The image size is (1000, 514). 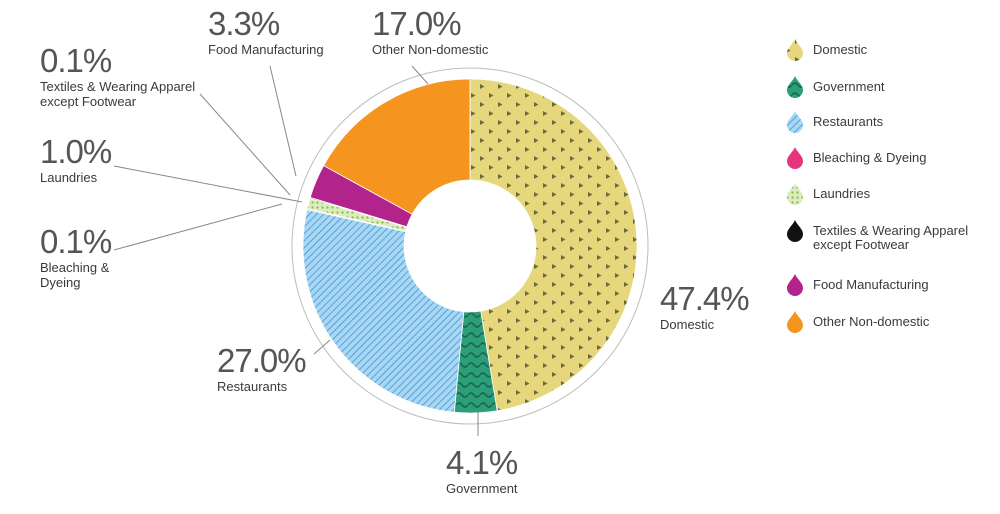 I want to click on percent-label: 17.0%, so click(x=416, y=23).